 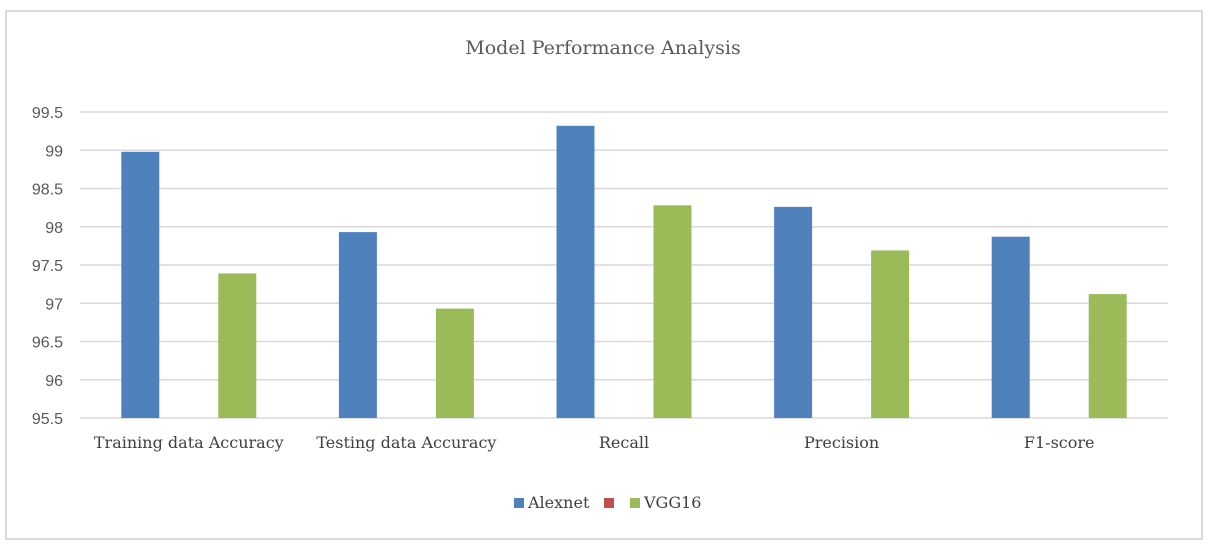 I want to click on y-tick-label: 98, so click(x=54, y=228).